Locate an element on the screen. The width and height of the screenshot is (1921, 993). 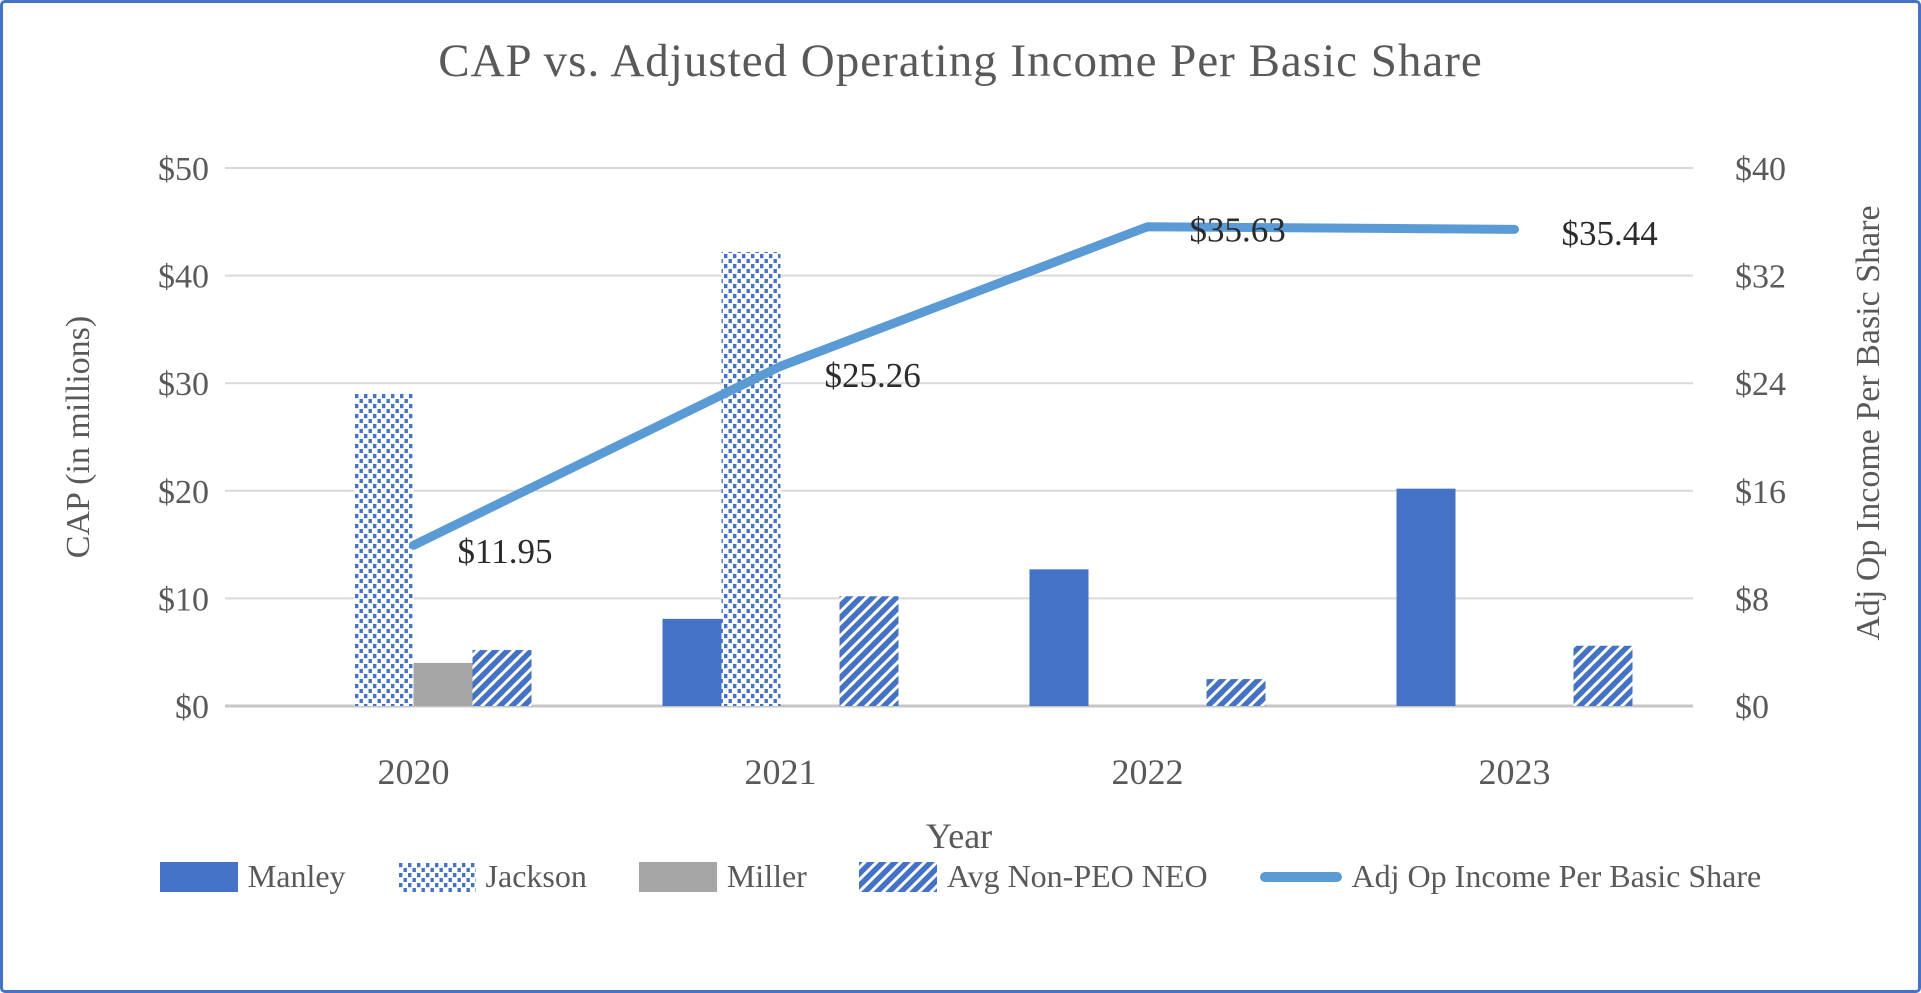
right-axis-tick-label: $8 is located at coordinates (1752, 599).